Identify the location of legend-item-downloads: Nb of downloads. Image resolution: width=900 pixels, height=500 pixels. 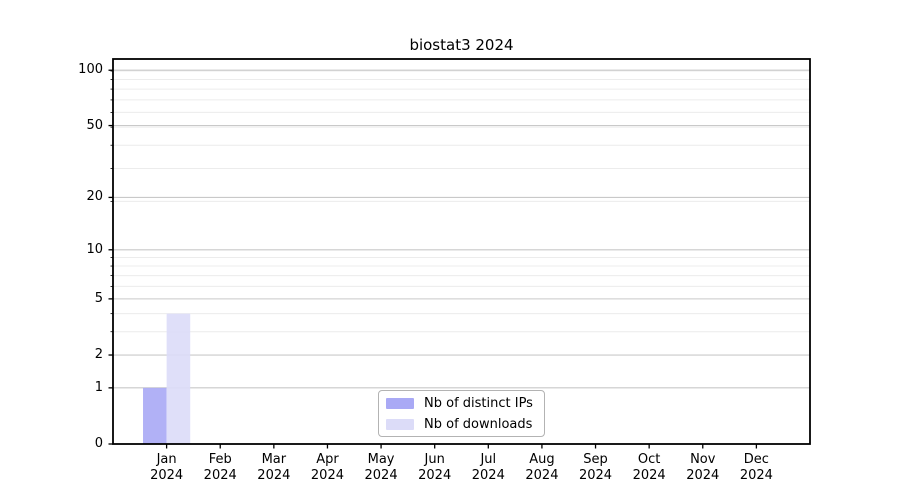
(465, 424).